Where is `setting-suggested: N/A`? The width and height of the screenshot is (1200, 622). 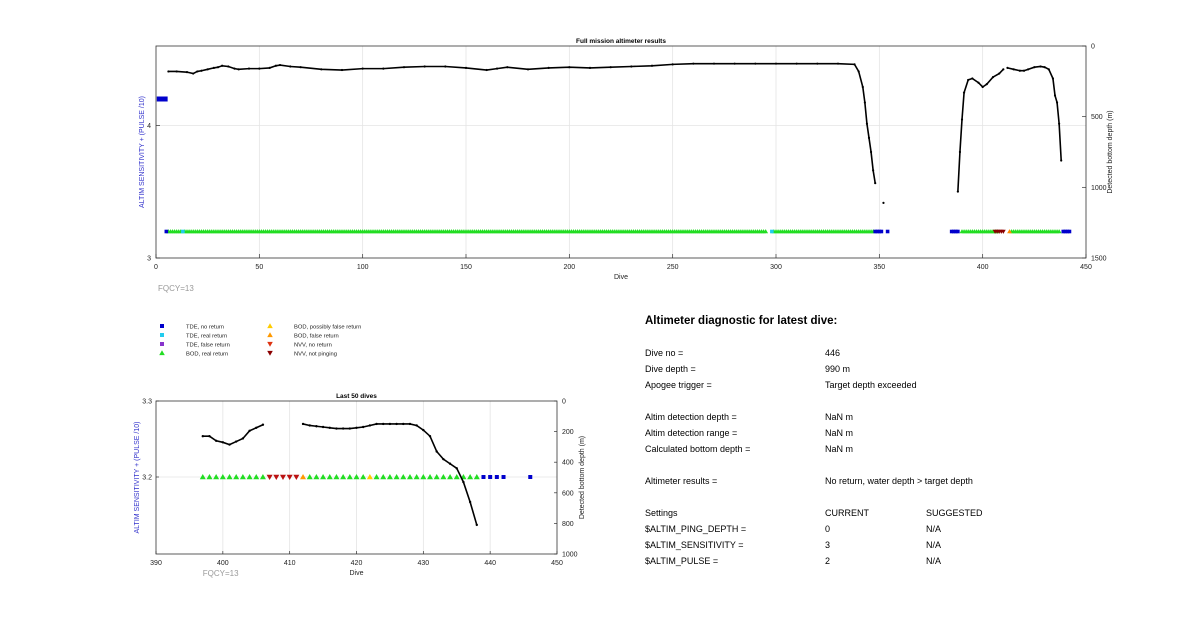 setting-suggested: N/A is located at coordinates (934, 529).